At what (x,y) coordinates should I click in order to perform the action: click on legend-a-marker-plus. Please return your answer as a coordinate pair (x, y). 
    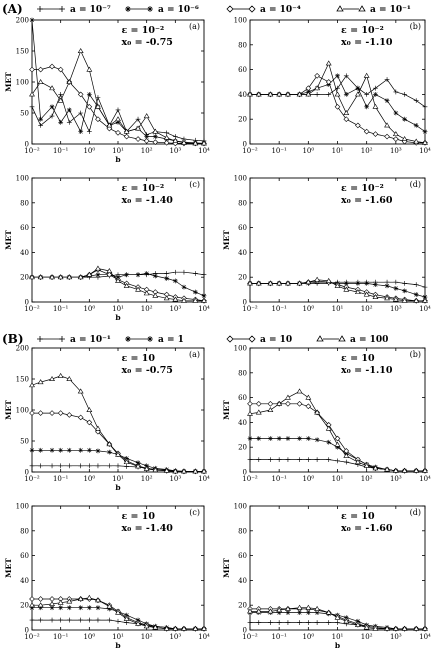
    Looking at the image, I should click on (51, 9).